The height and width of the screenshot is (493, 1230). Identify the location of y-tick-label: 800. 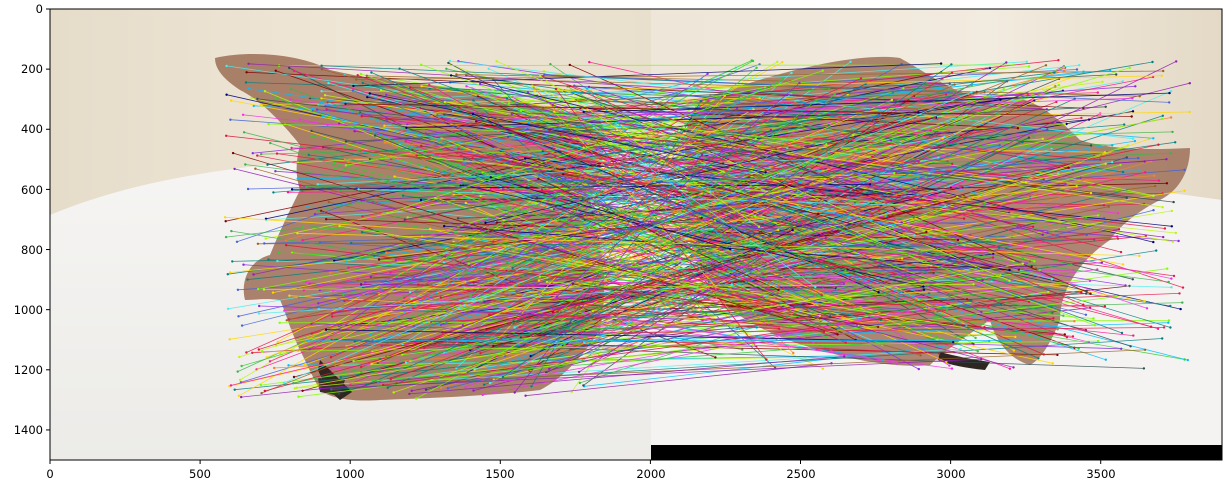
(32, 250).